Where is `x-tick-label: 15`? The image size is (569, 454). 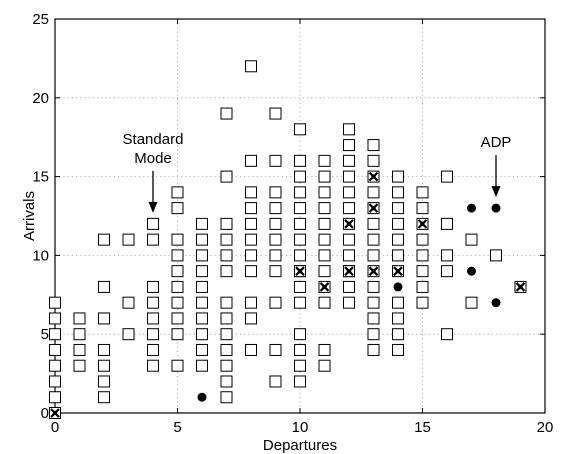
x-tick-label: 15 is located at coordinates (422, 427).